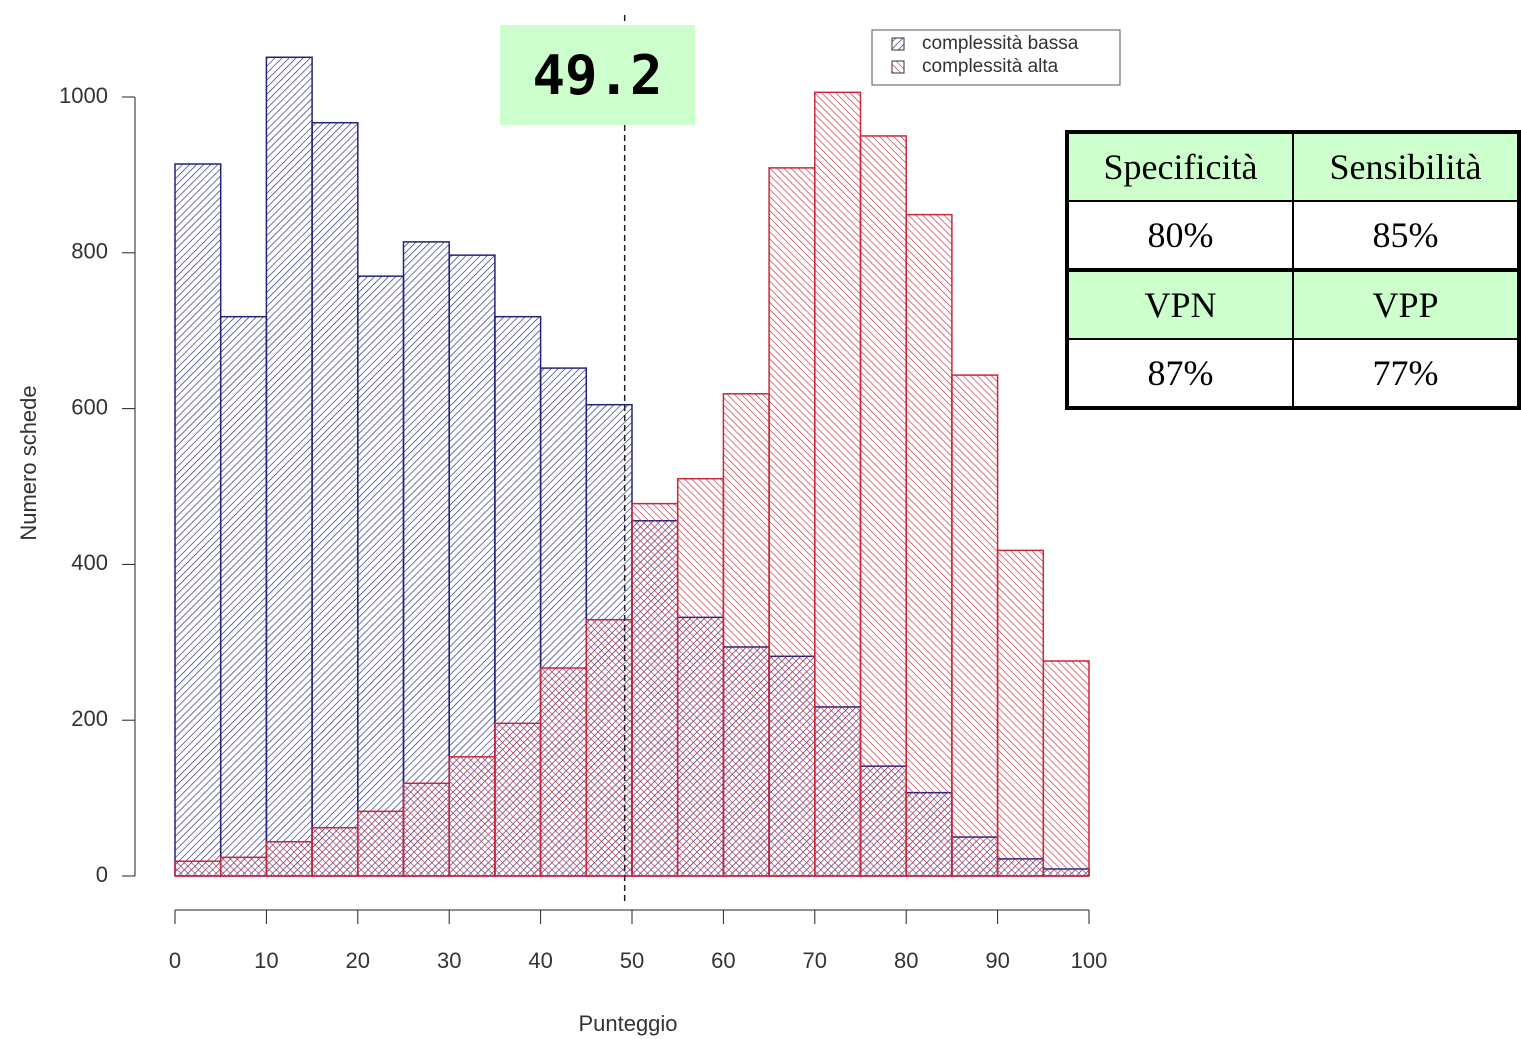 This screenshot has height=1039, width=1521. Describe the element at coordinates (1406, 304) in the screenshot. I see `table-cell: VPP` at that location.